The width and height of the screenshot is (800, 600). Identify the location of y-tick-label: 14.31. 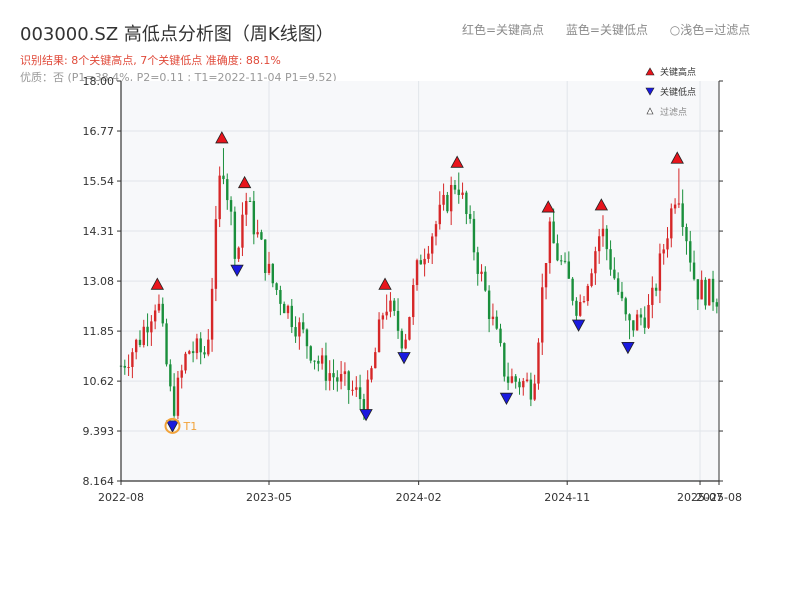
(99, 231).